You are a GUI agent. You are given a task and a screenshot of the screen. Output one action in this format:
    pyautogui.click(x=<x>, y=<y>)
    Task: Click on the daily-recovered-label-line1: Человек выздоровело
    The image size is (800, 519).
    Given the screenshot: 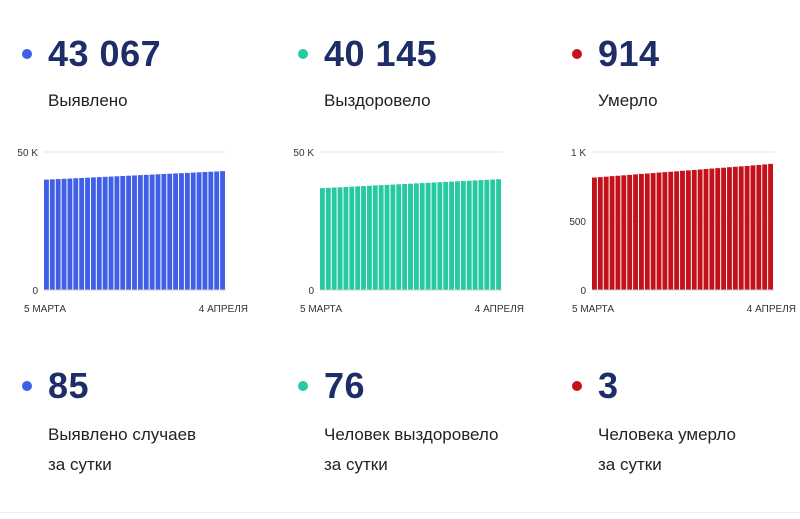 What is the action you would take?
    pyautogui.click(x=411, y=434)
    